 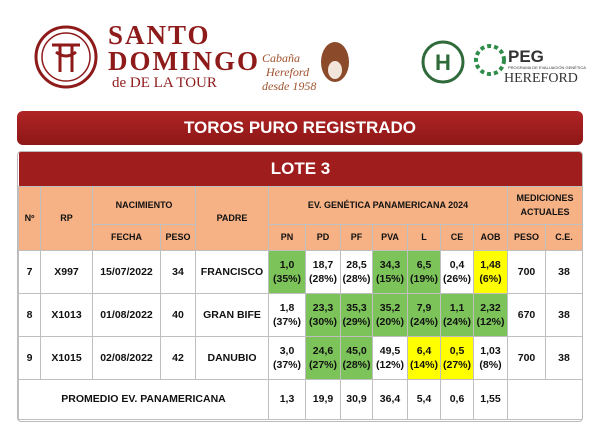 What do you see at coordinates (563, 237) in the screenshot?
I see `col-head: C.E.` at bounding box center [563, 237].